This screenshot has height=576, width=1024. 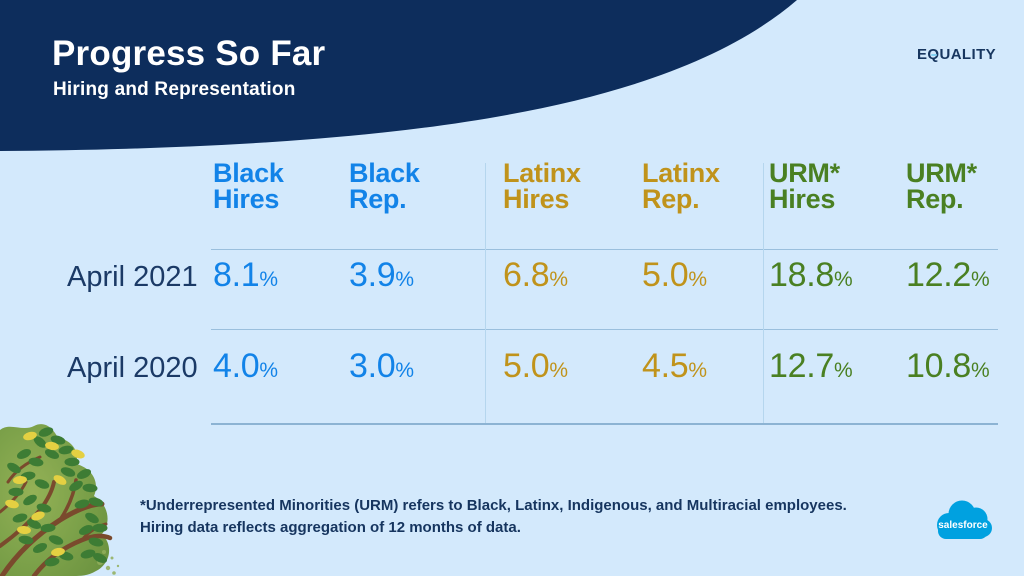 What do you see at coordinates (763, 293) in the screenshot?
I see `table-divider-latinx-urm` at bounding box center [763, 293].